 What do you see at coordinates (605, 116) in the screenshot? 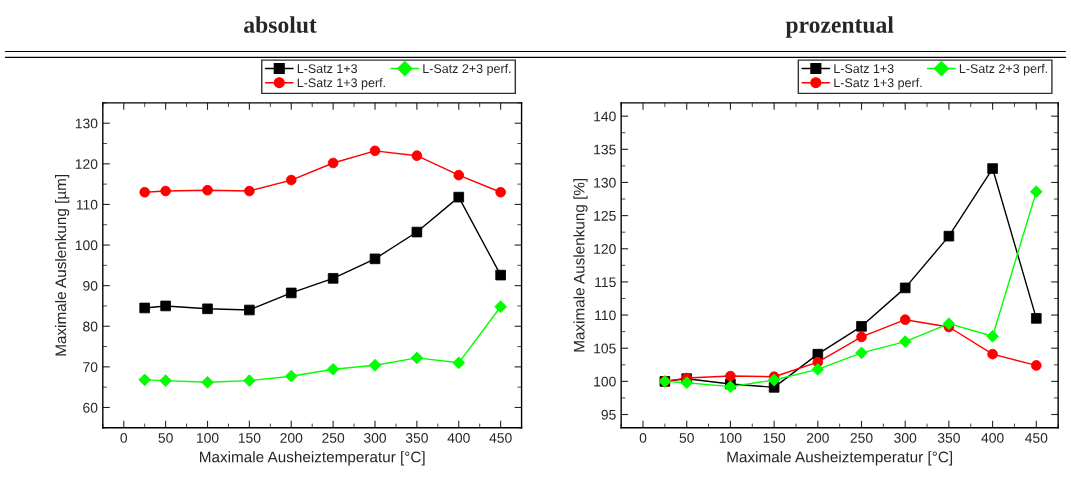
I see `y-tick-label: 140` at bounding box center [605, 116].